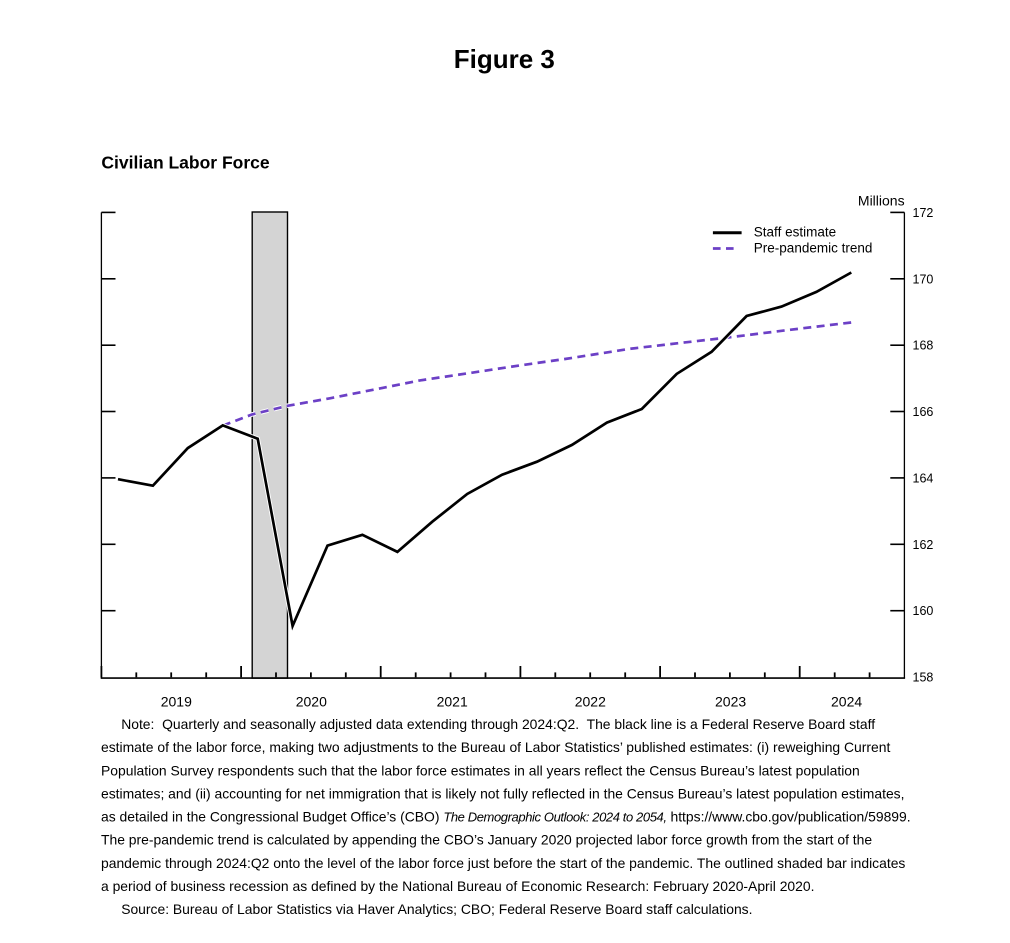 This screenshot has width=1010, height=943. Describe the element at coordinates (185, 162) in the screenshot. I see `svg-text: Civilian Labor Force` at that location.